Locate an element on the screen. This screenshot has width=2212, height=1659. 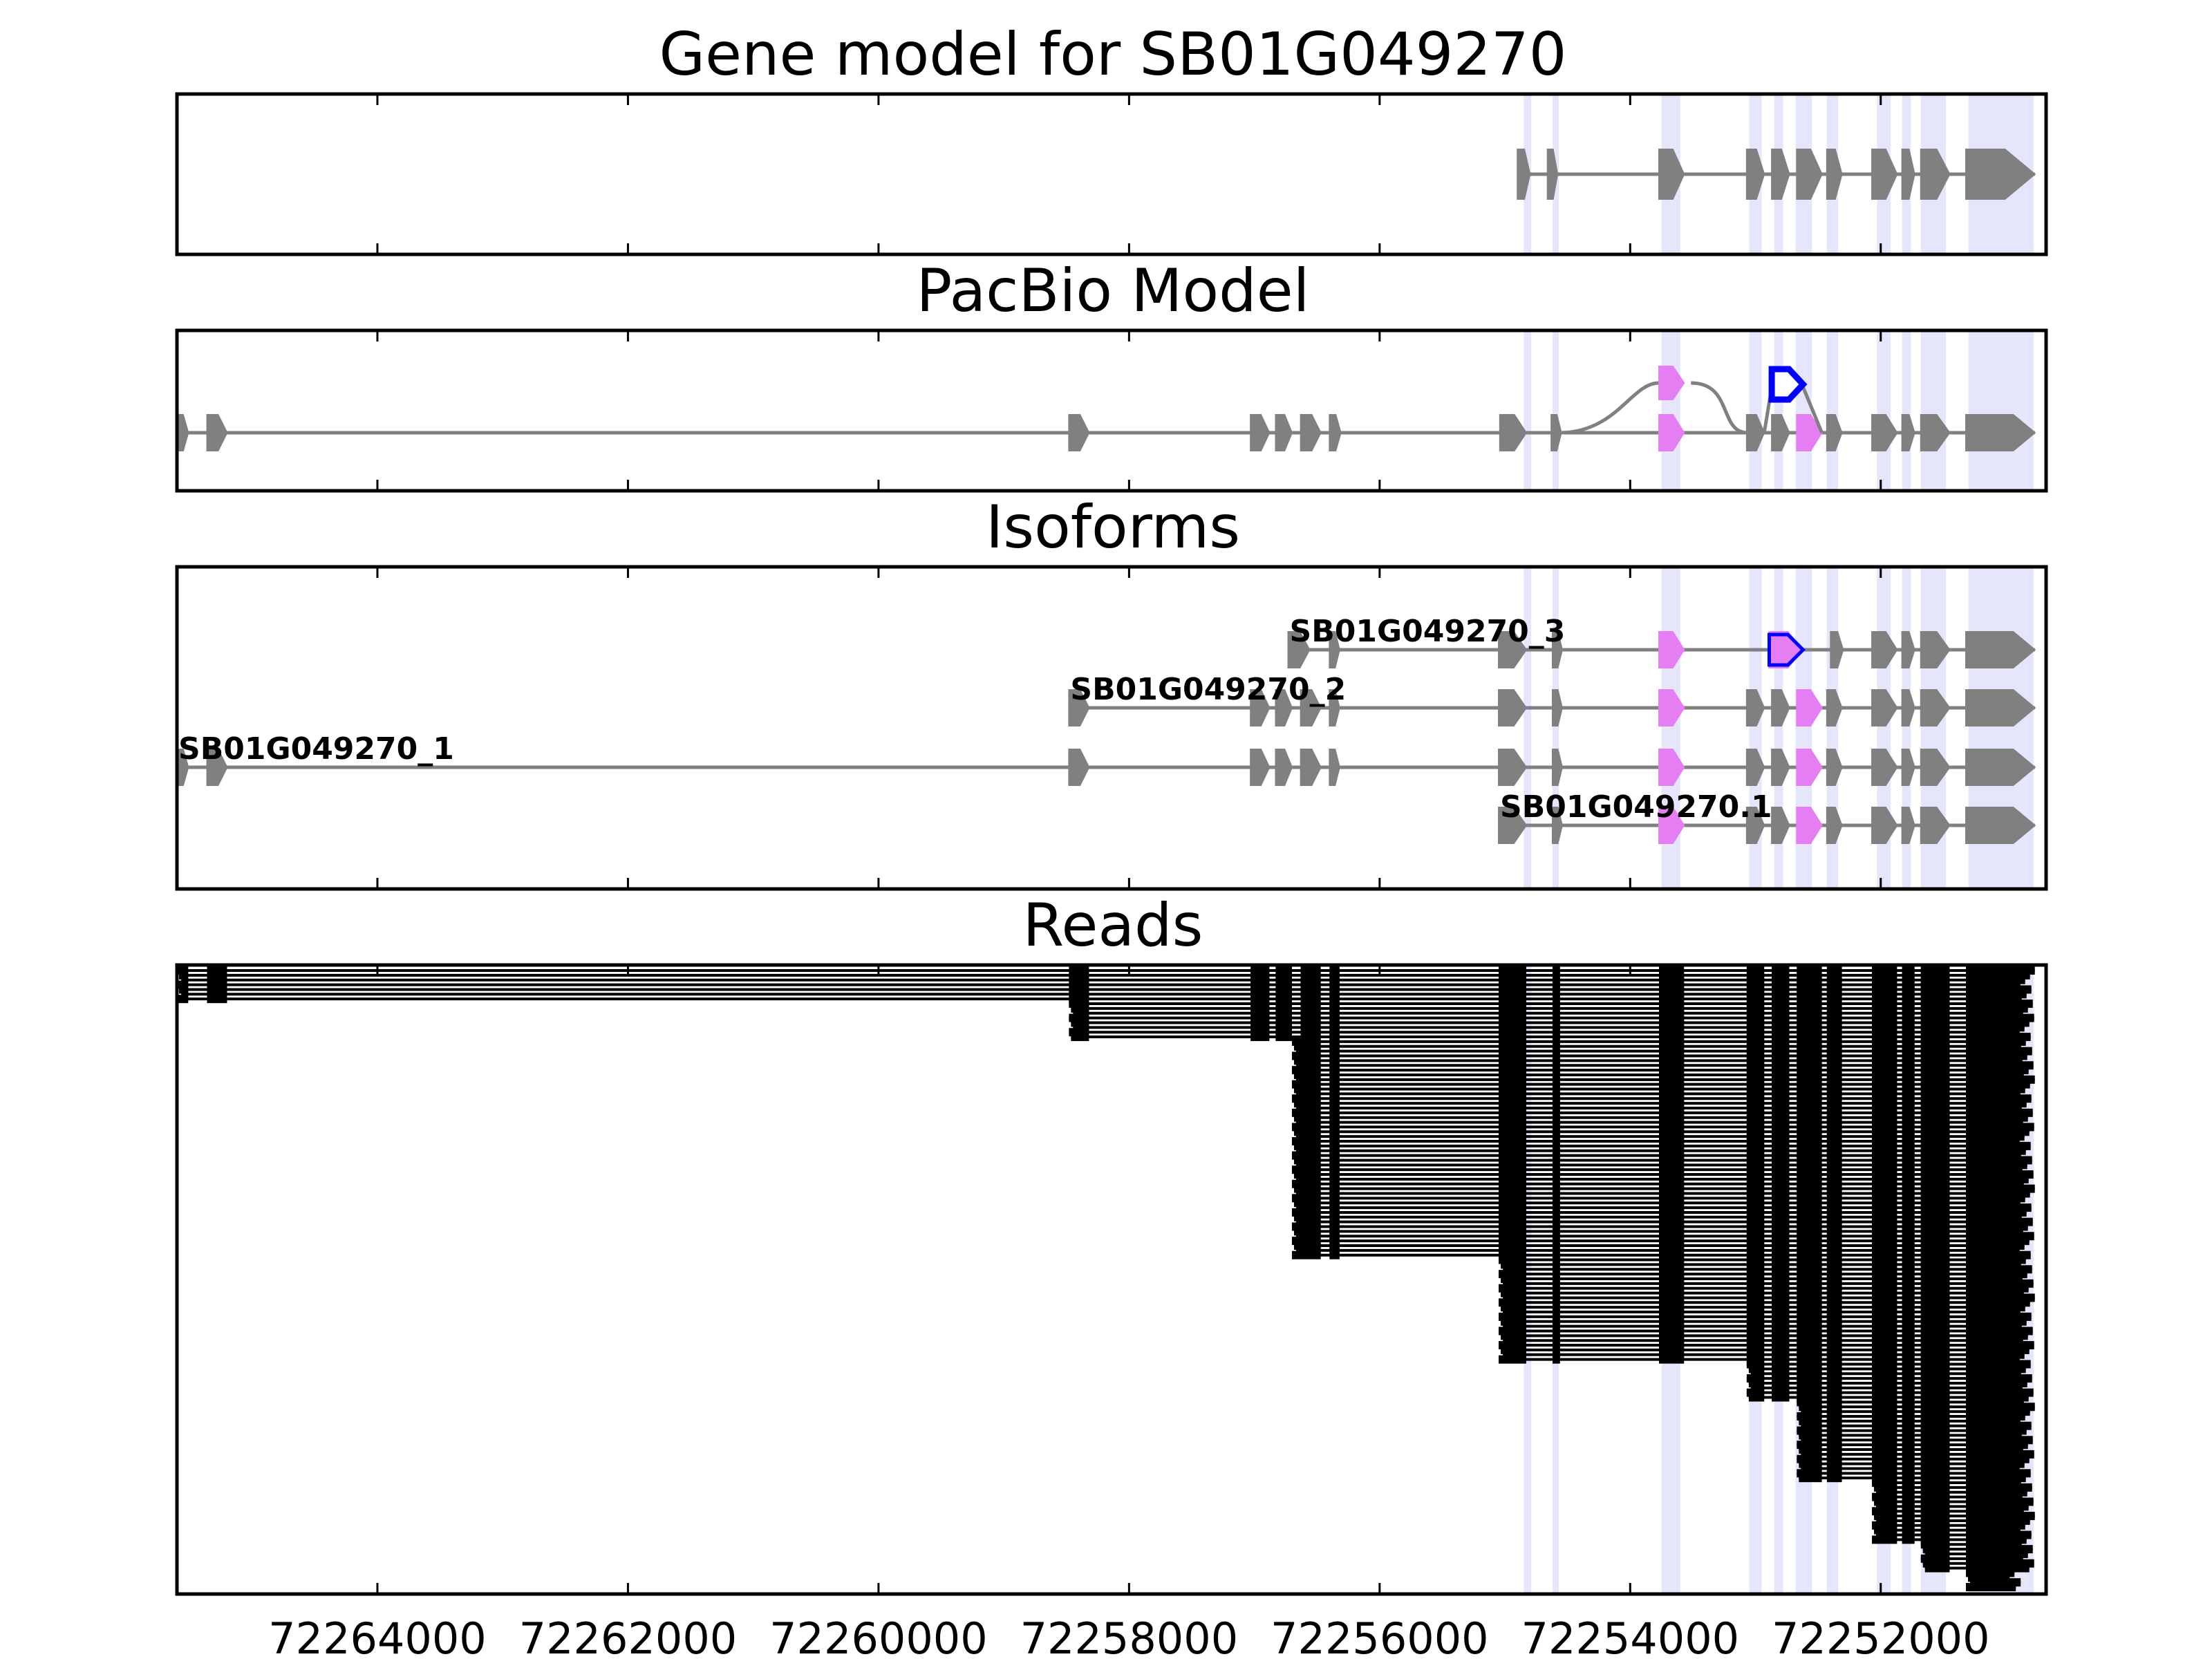
x-tick-label: 72264000 is located at coordinates (378, 1636).